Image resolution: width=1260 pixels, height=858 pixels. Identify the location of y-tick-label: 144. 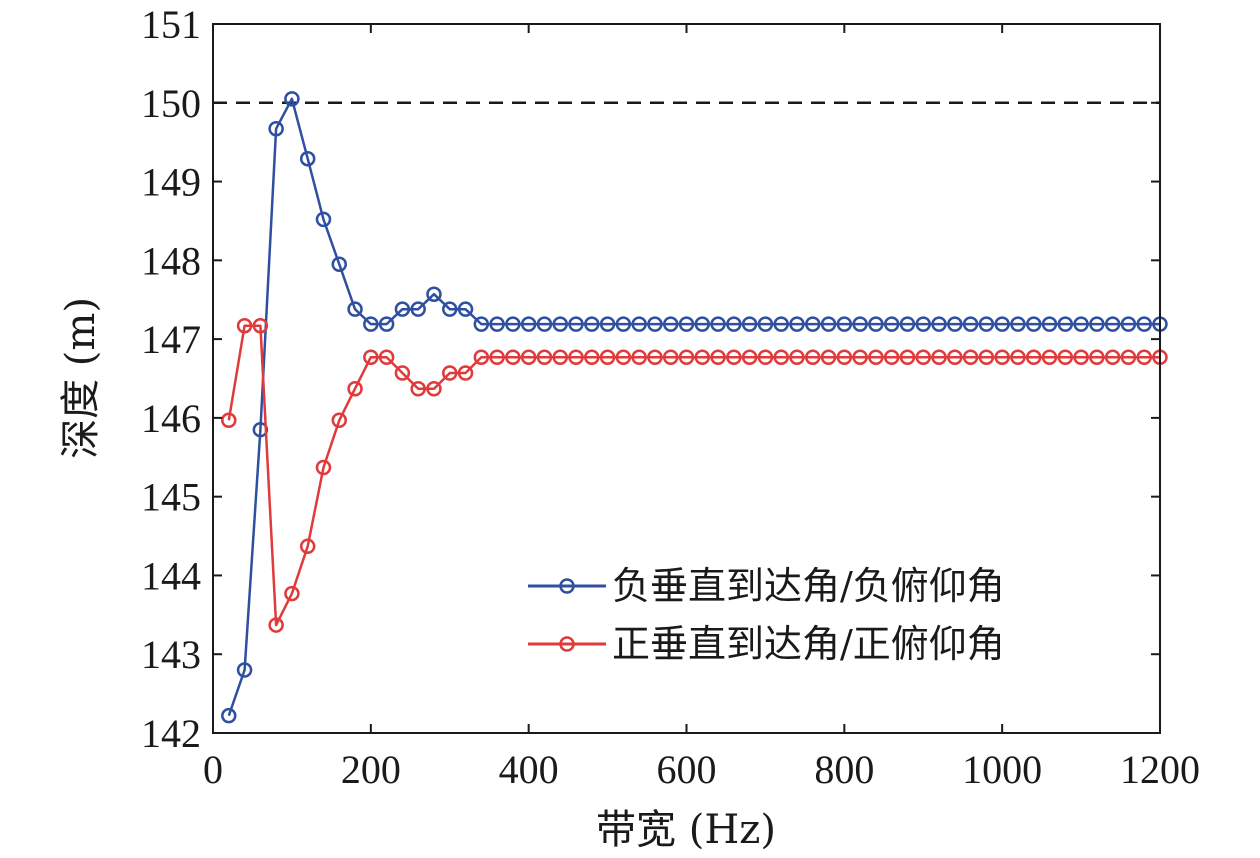
(171, 575).